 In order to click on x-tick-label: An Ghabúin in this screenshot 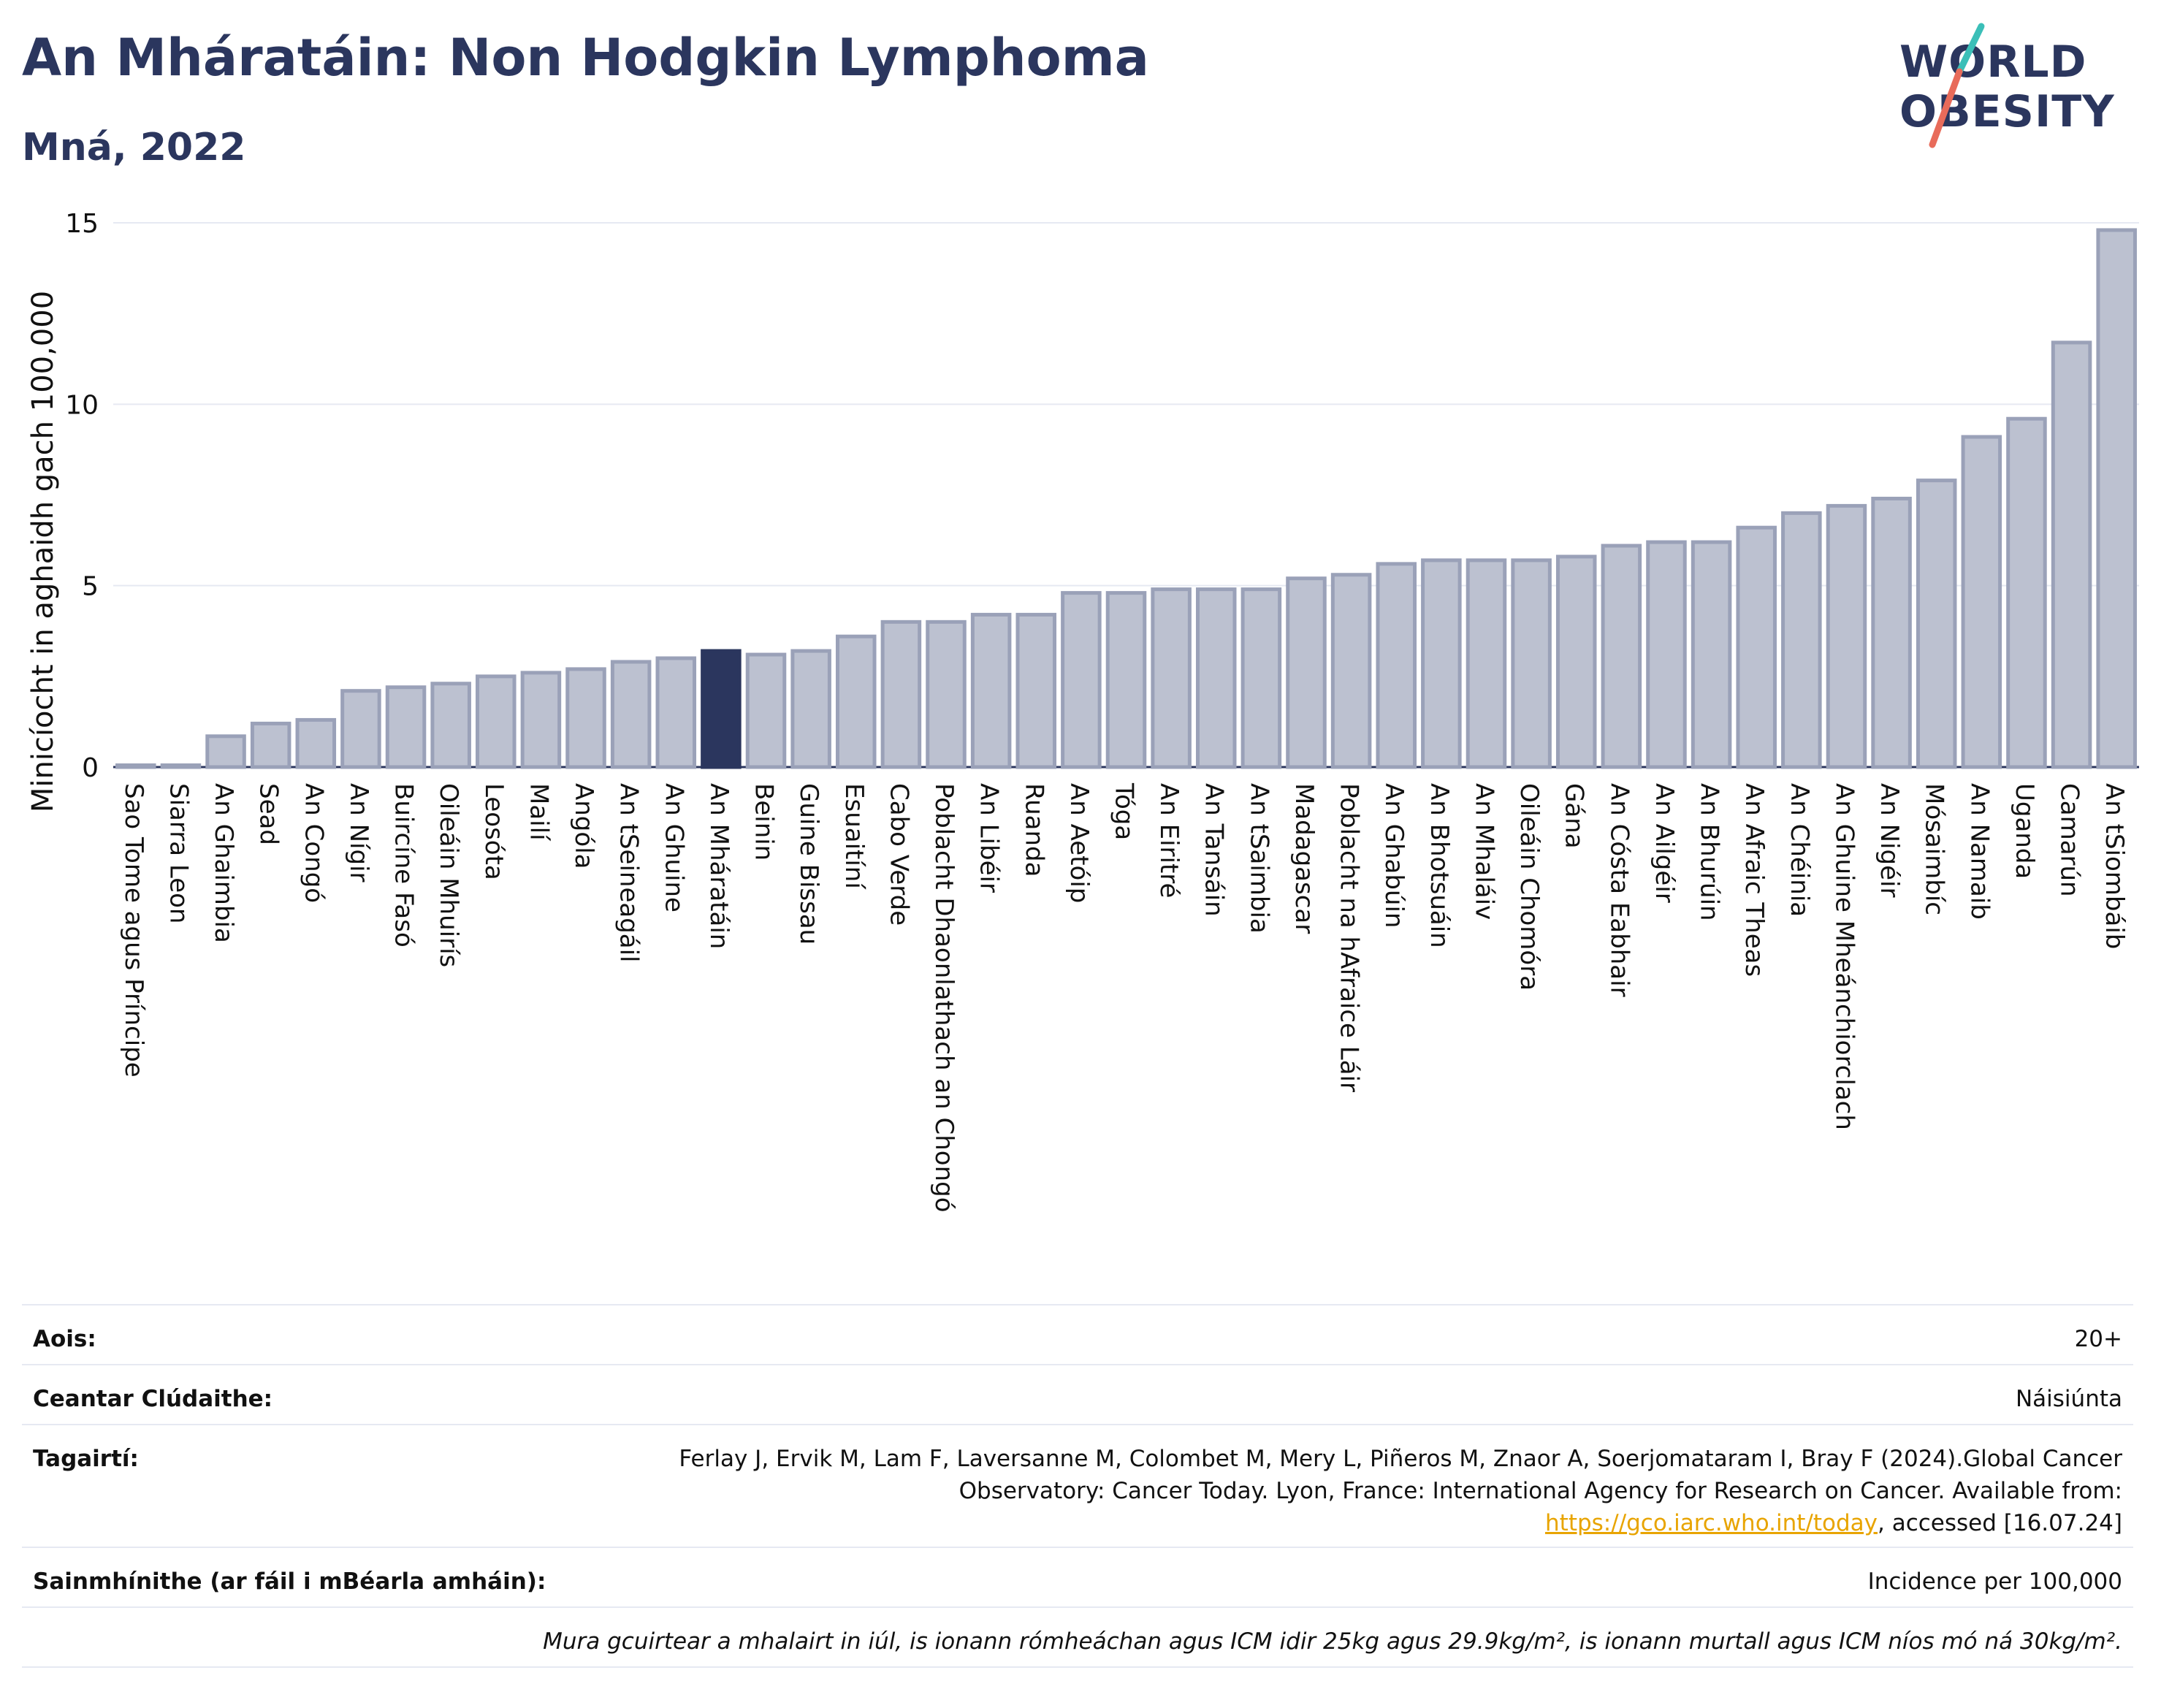, I will do `click(1394, 855)`.